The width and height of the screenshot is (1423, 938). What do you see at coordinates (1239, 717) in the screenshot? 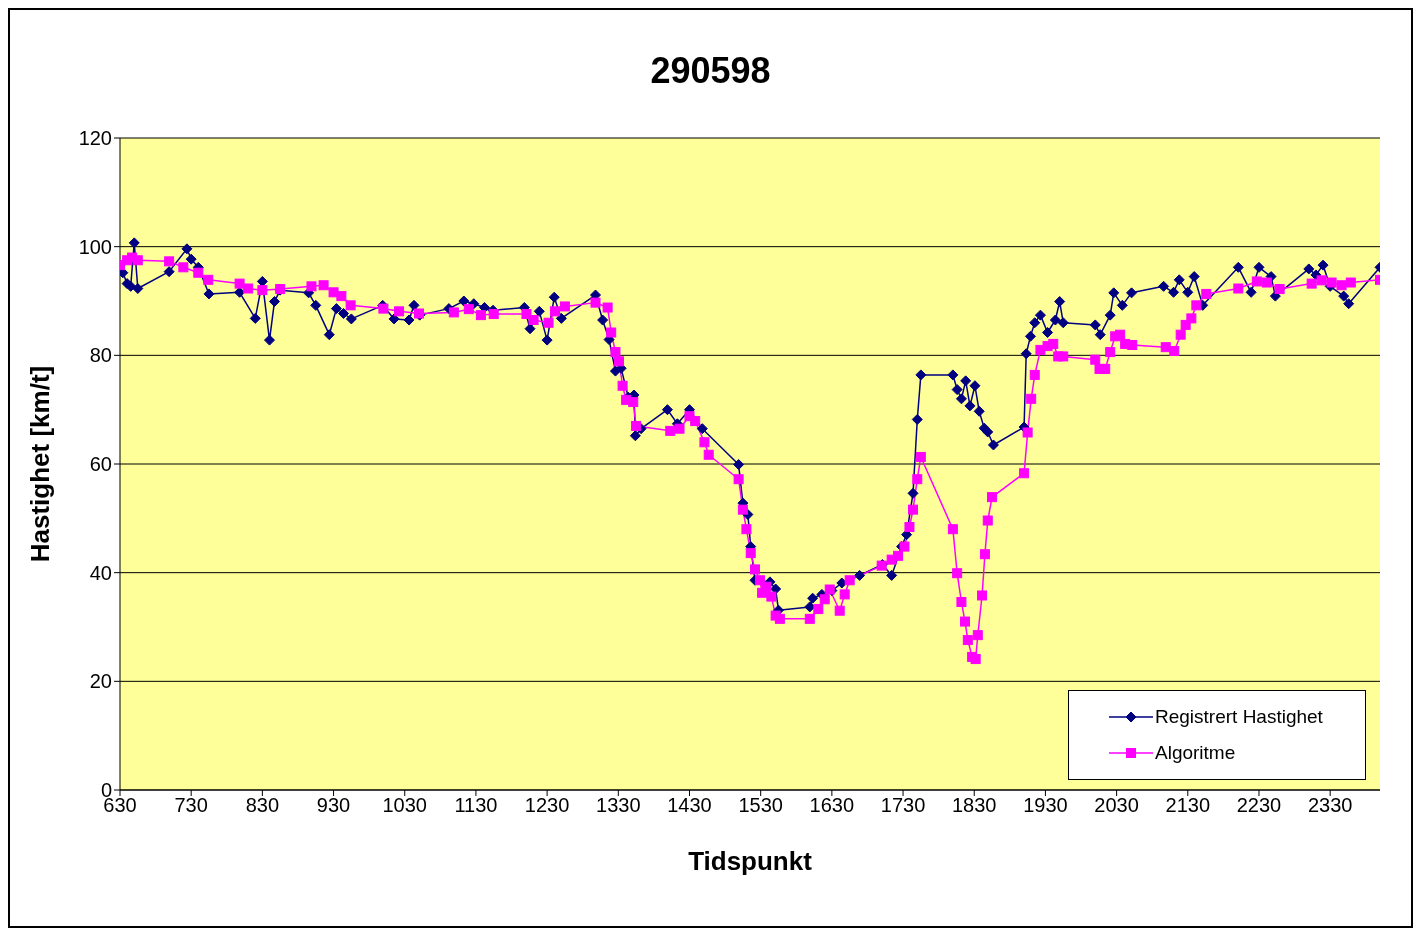
I see `legend-label: Registrert Hastighet` at bounding box center [1239, 717].